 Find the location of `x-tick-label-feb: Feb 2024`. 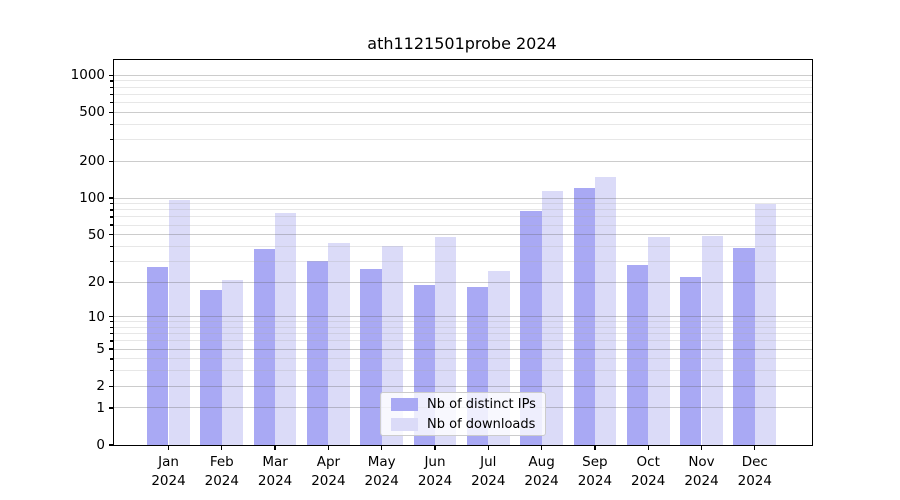

x-tick-label-feb: Feb 2024 is located at coordinates (221, 471).